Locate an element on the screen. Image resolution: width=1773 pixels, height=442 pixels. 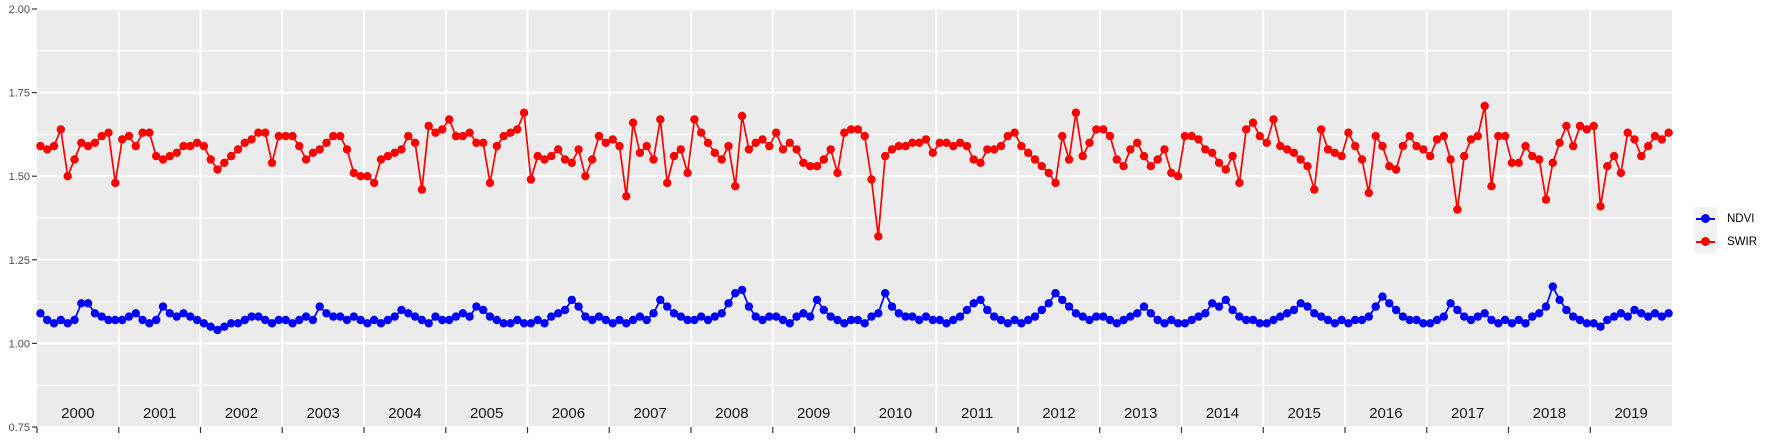
x-tick-label: 2015 is located at coordinates (1303, 413).